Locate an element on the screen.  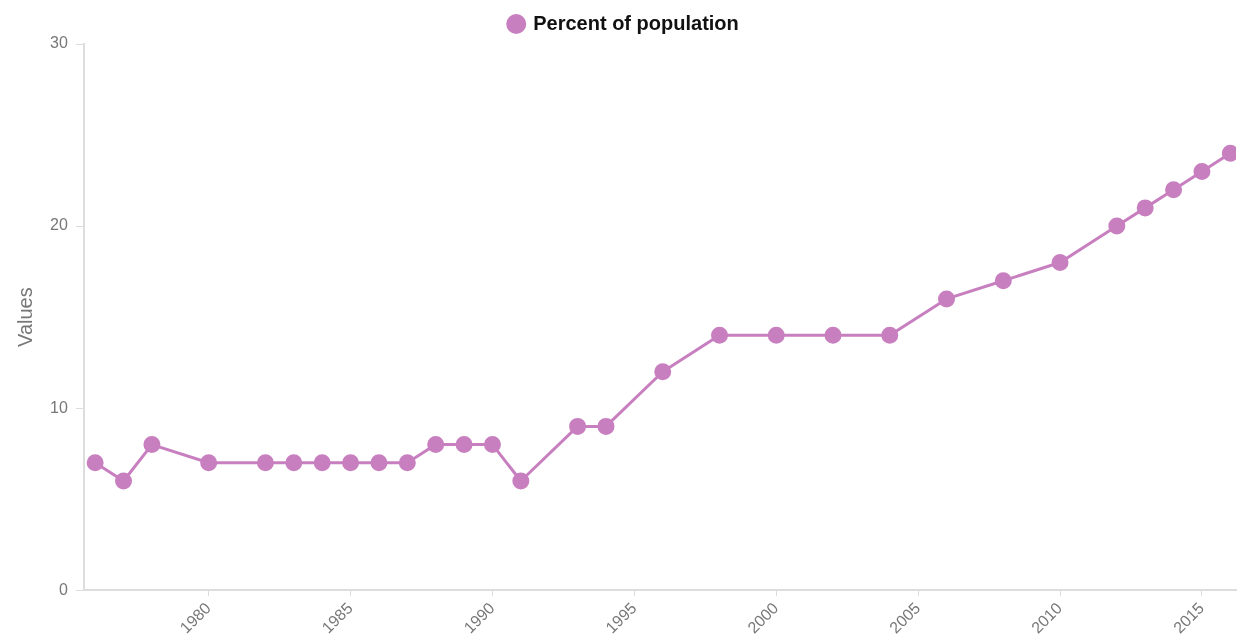
legend-label: Percent of population is located at coordinates (636, 22).